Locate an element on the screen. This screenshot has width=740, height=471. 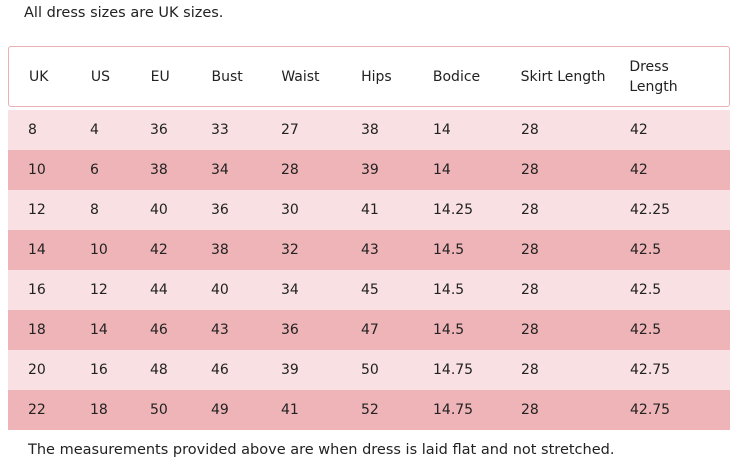
table-row: 12 8 40 36 30 41 14.25 28 42.25 is located at coordinates (369, 210).